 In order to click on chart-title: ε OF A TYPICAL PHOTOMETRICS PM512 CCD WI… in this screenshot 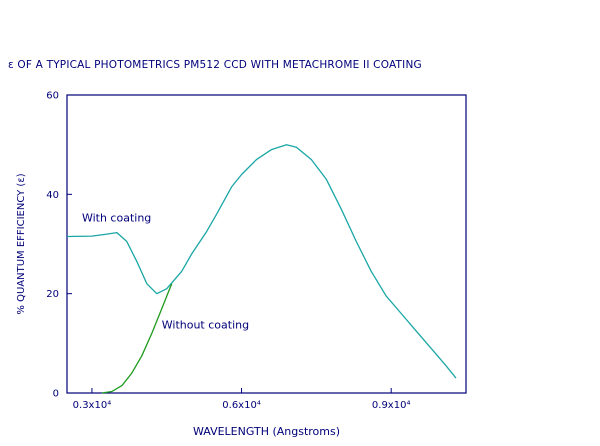, I will do `click(215, 65)`.